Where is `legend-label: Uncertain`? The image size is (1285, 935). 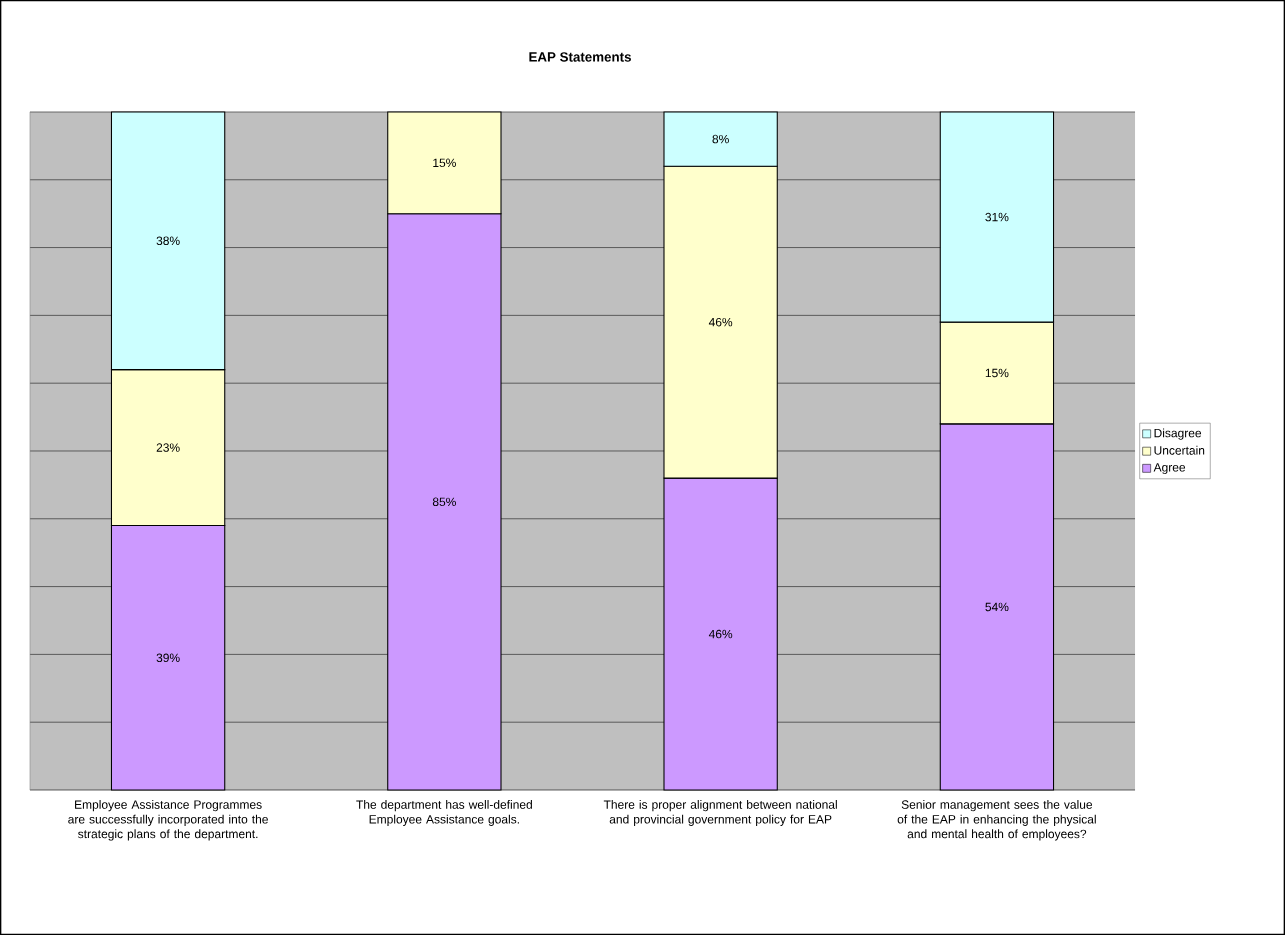 legend-label: Uncertain is located at coordinates (1179, 450).